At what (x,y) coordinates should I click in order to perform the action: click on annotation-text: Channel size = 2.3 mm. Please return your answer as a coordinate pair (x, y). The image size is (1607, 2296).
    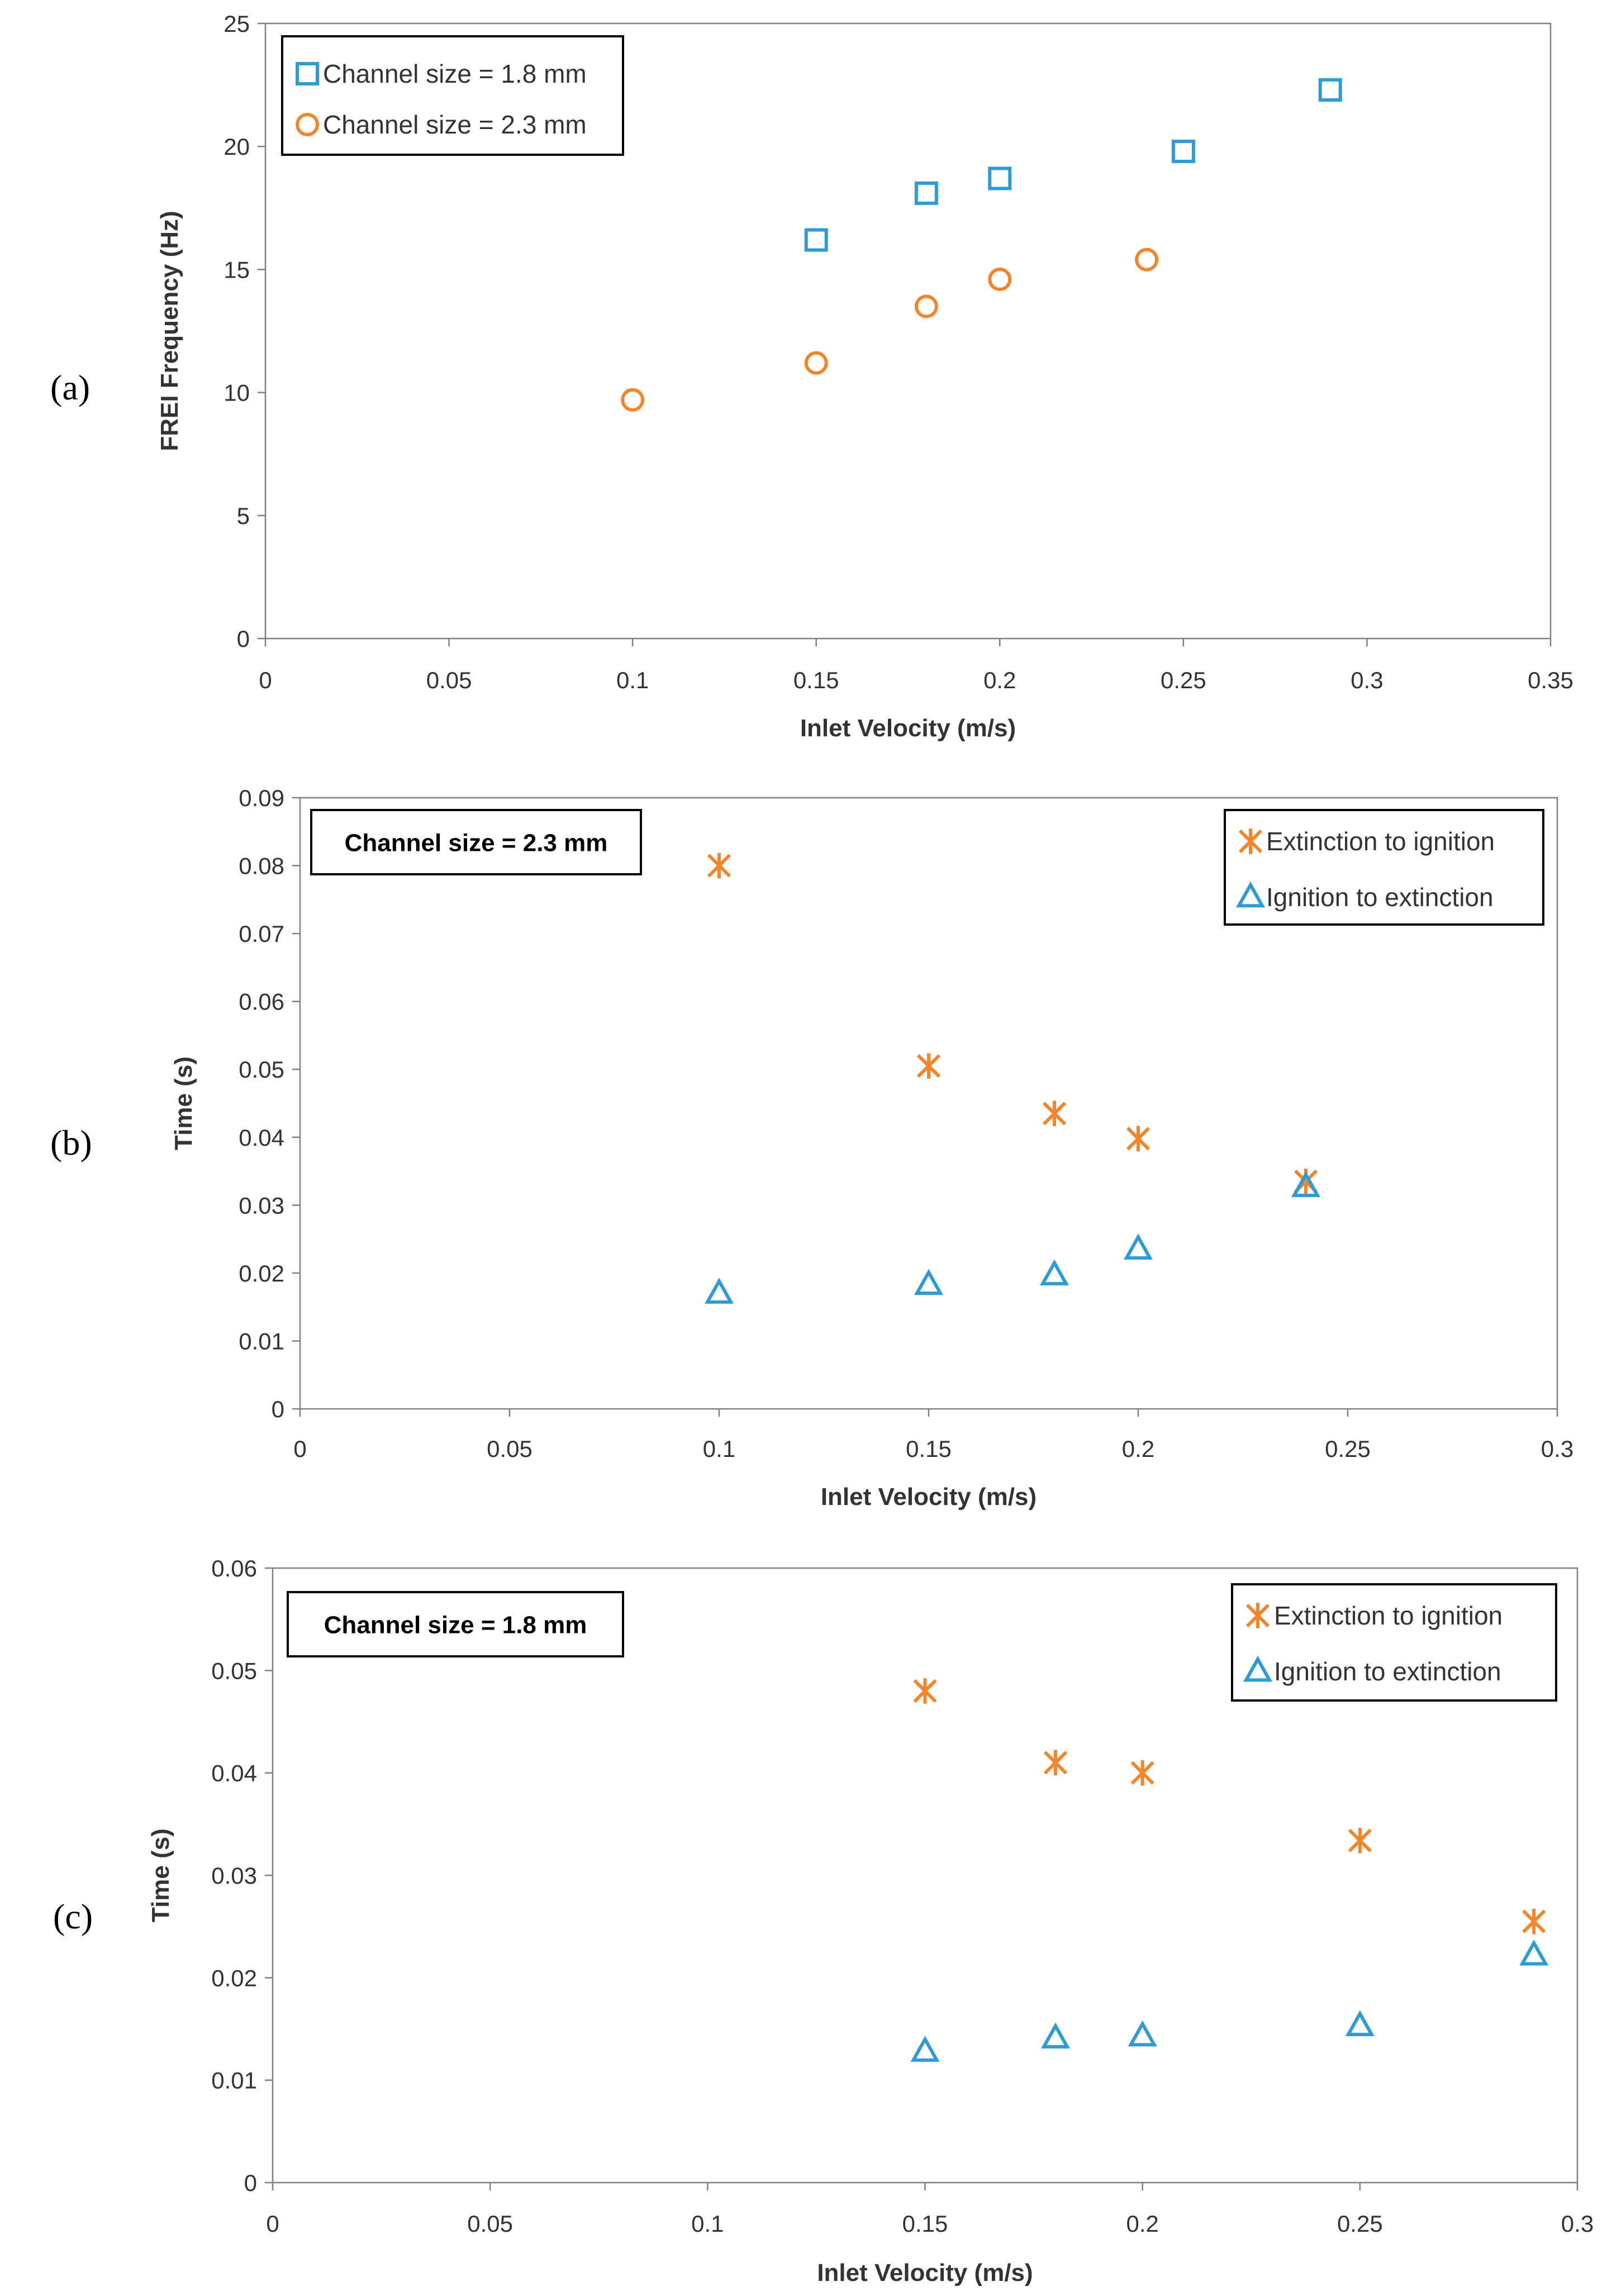
    Looking at the image, I should click on (477, 843).